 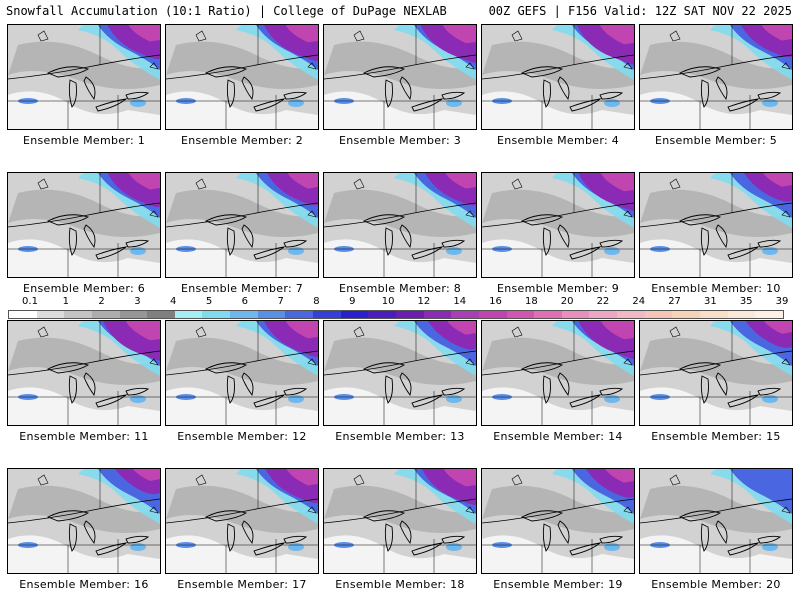 What do you see at coordinates (400, 302) in the screenshot?
I see `colorbar-labels: 0.1 1 2 3 4 5 6 7 8 9 10 12 14 16 18 20 22 24 27 31 35 39` at bounding box center [400, 302].